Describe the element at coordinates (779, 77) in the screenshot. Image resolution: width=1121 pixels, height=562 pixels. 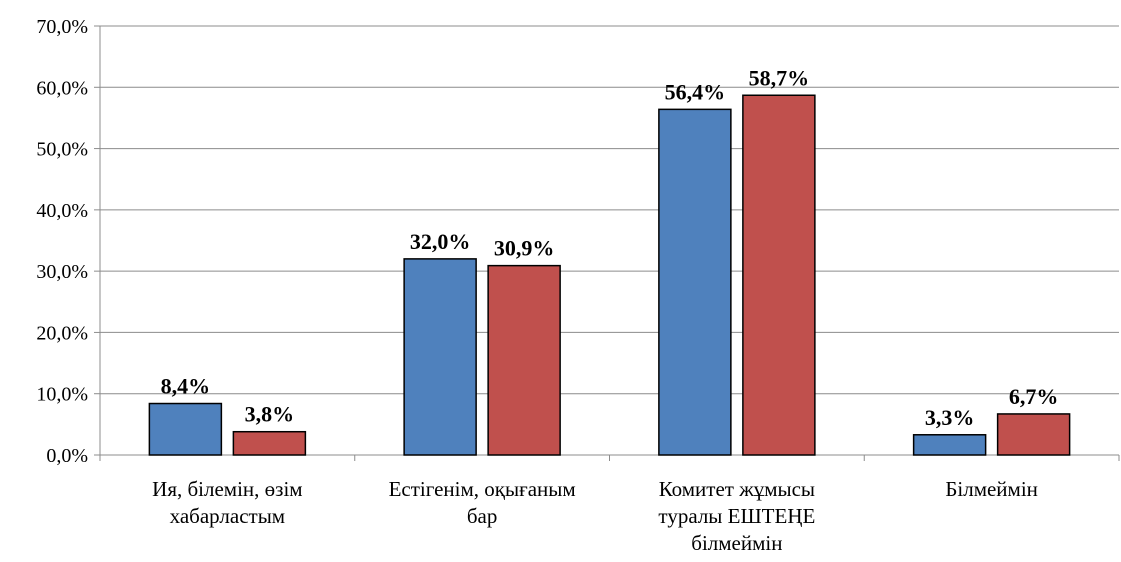
I see `data-label: 58,7%` at that location.